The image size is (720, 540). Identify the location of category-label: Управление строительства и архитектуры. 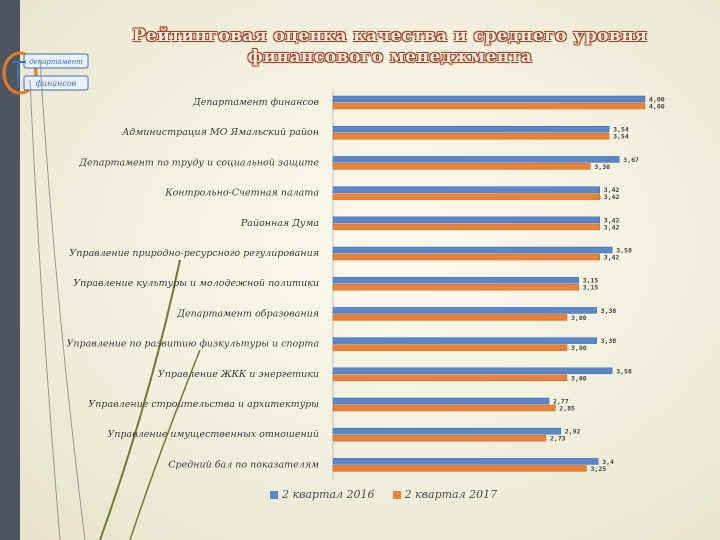
(203, 404).